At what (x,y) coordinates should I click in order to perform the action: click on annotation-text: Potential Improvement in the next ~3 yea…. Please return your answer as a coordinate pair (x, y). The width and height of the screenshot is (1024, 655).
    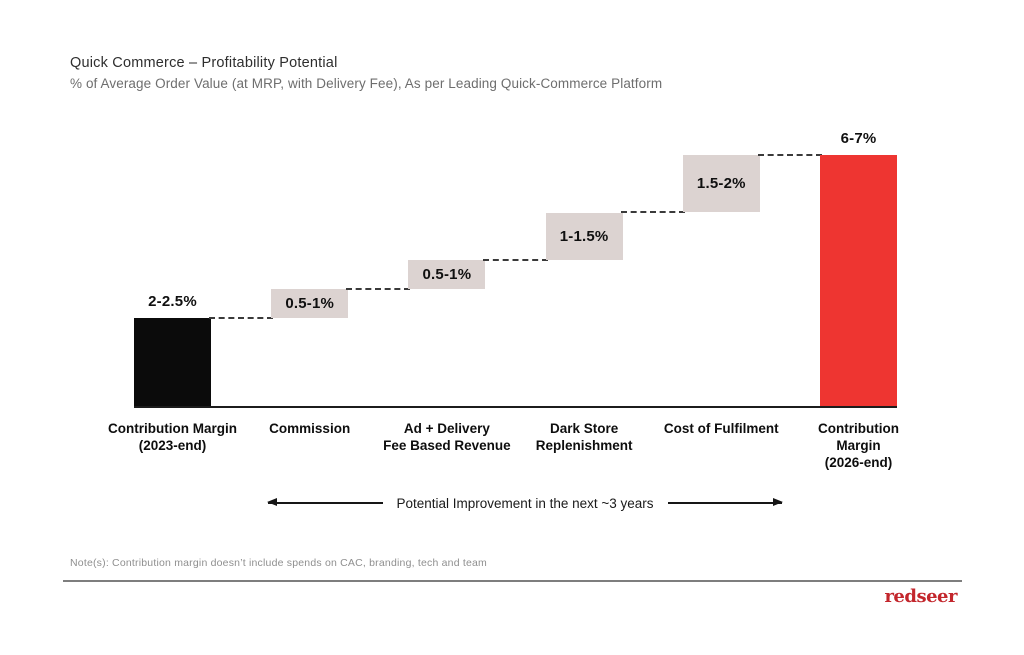
    Looking at the image, I should click on (525, 503).